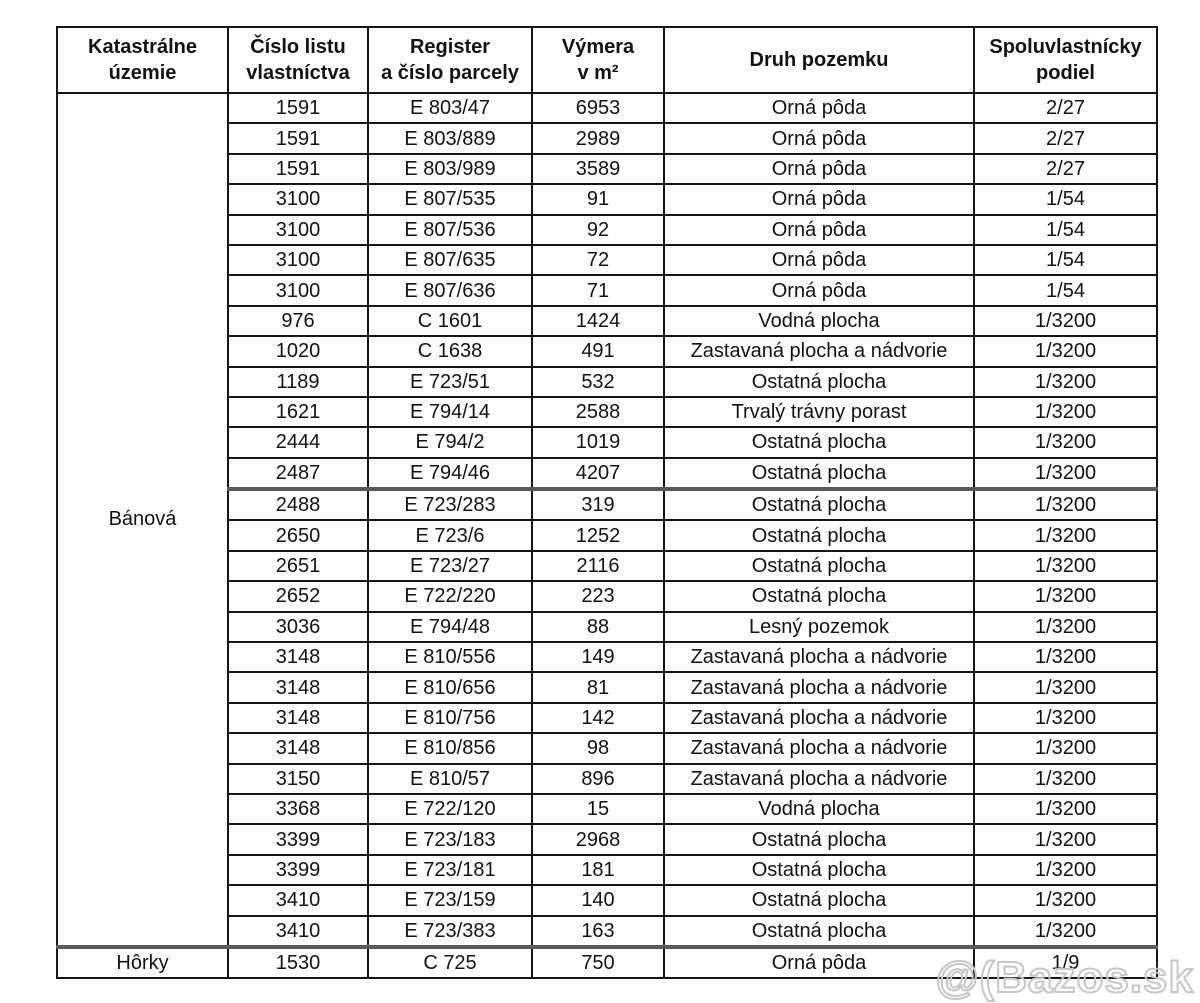 This screenshot has width=1200, height=1003. I want to click on table-cell: C 1638, so click(450, 351).